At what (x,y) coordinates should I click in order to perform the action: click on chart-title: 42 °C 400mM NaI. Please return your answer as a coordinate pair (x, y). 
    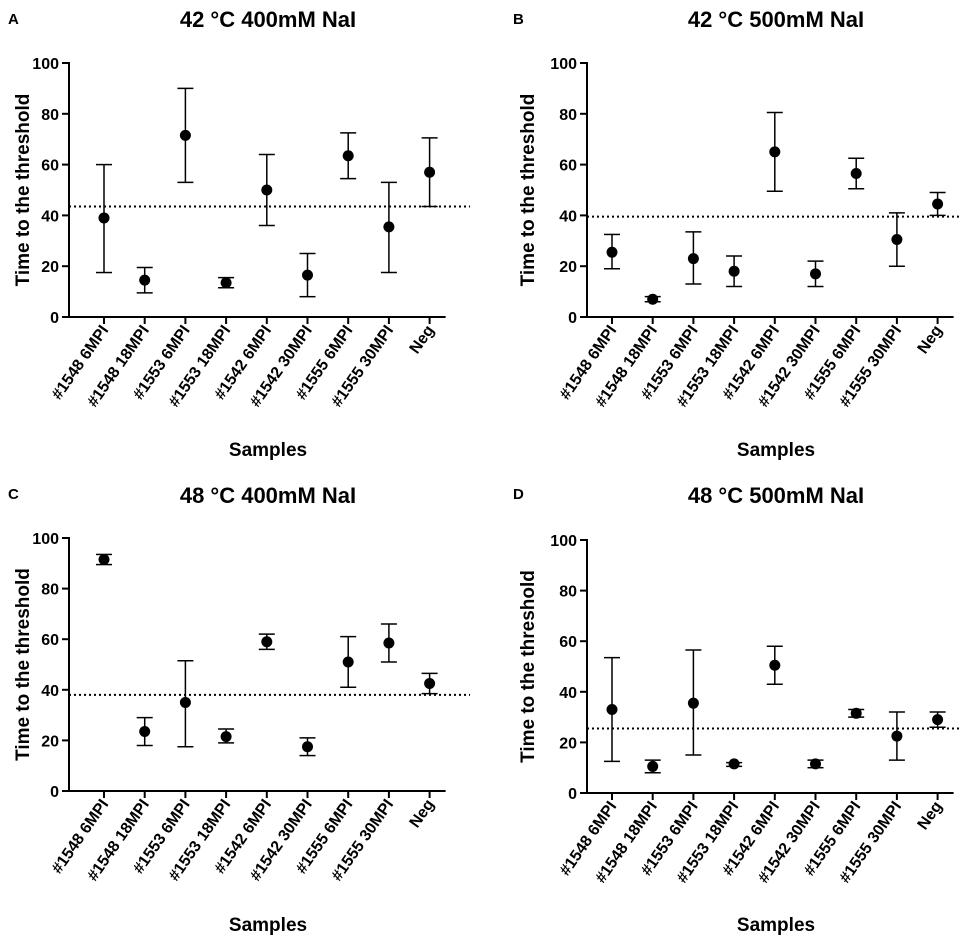
    Looking at the image, I should click on (268, 19).